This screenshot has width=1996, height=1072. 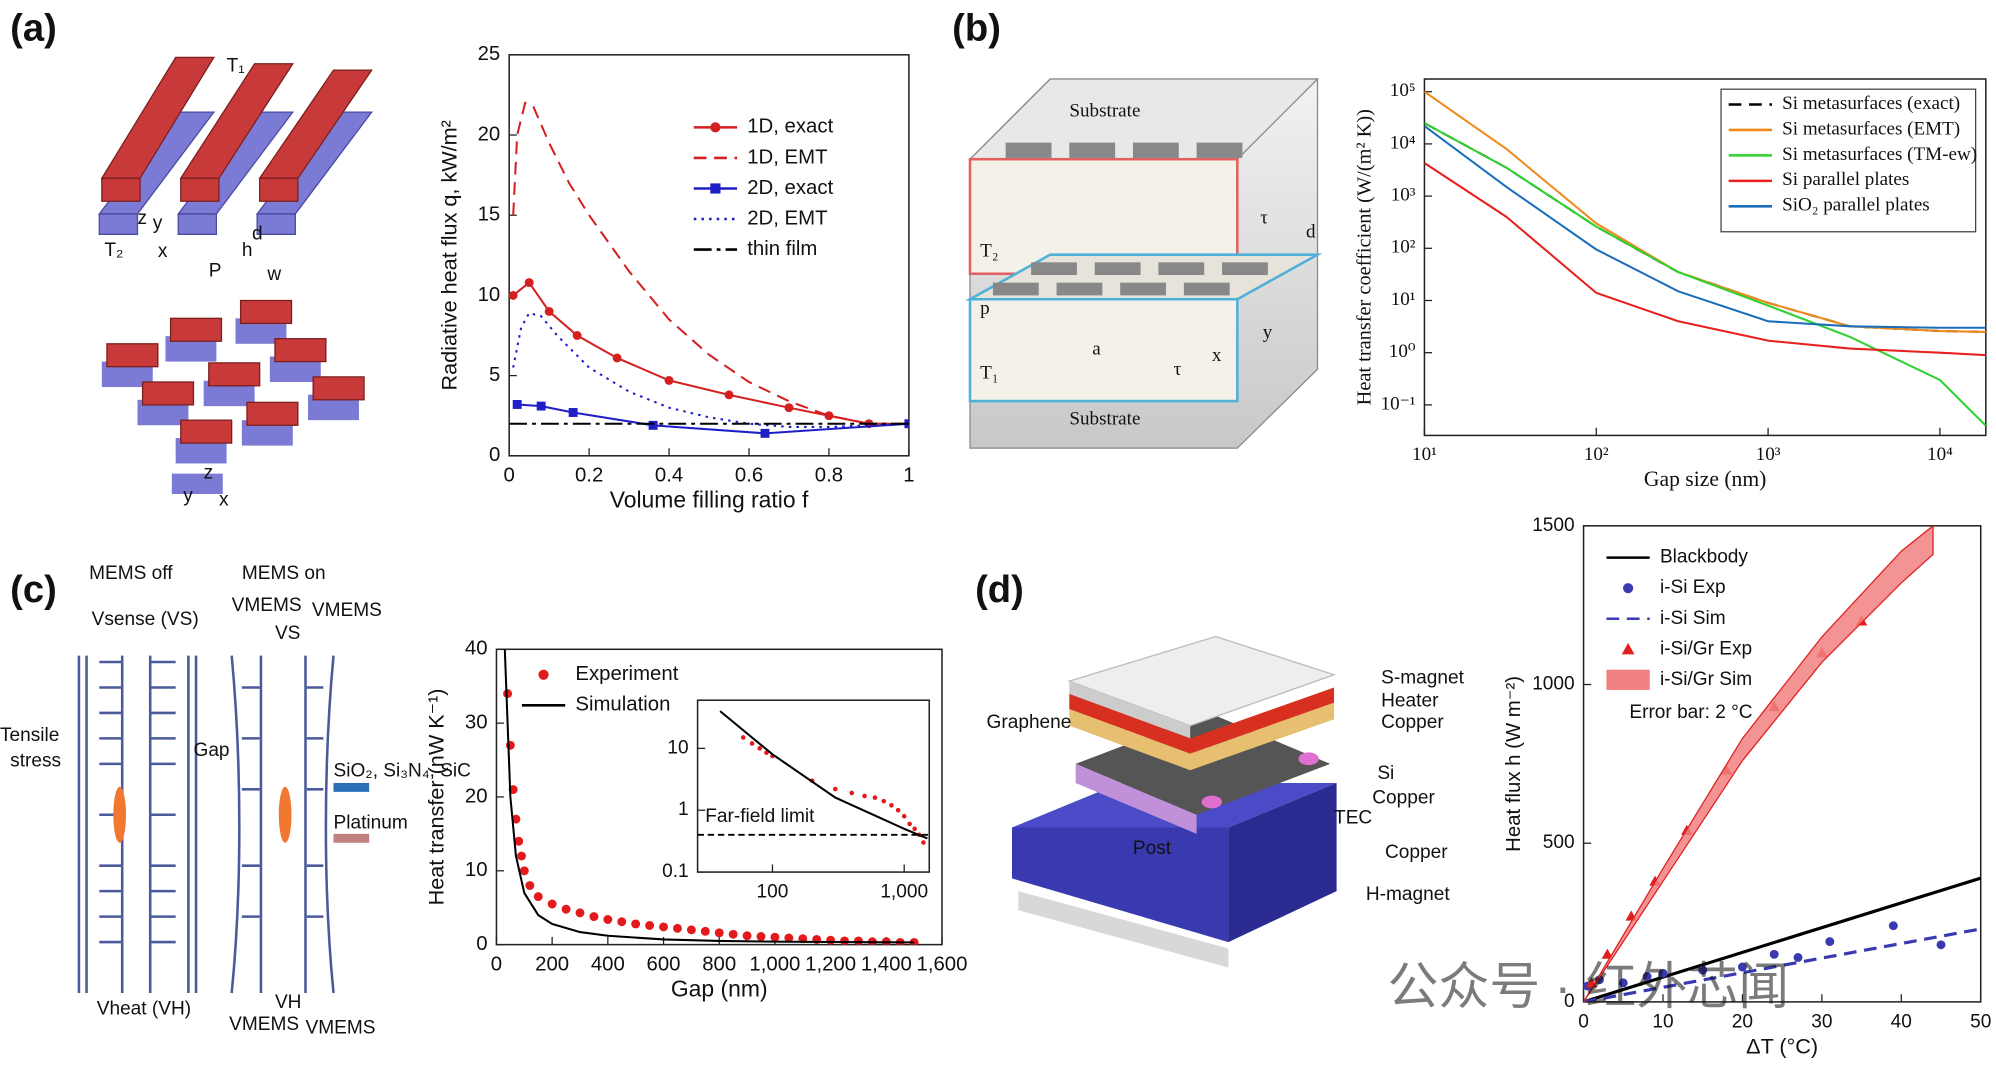 What do you see at coordinates (209, 473) in the screenshot?
I see `diagram-label: z` at bounding box center [209, 473].